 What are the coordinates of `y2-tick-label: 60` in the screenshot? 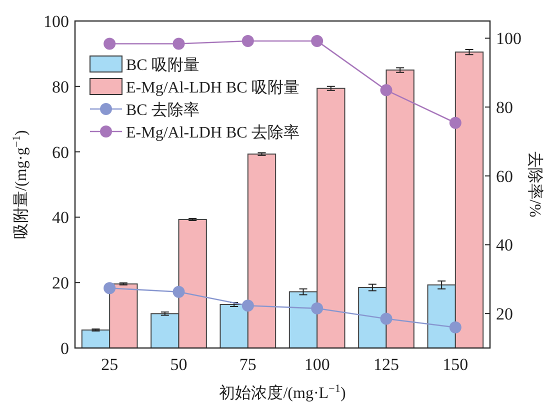 It's located at (504, 176).